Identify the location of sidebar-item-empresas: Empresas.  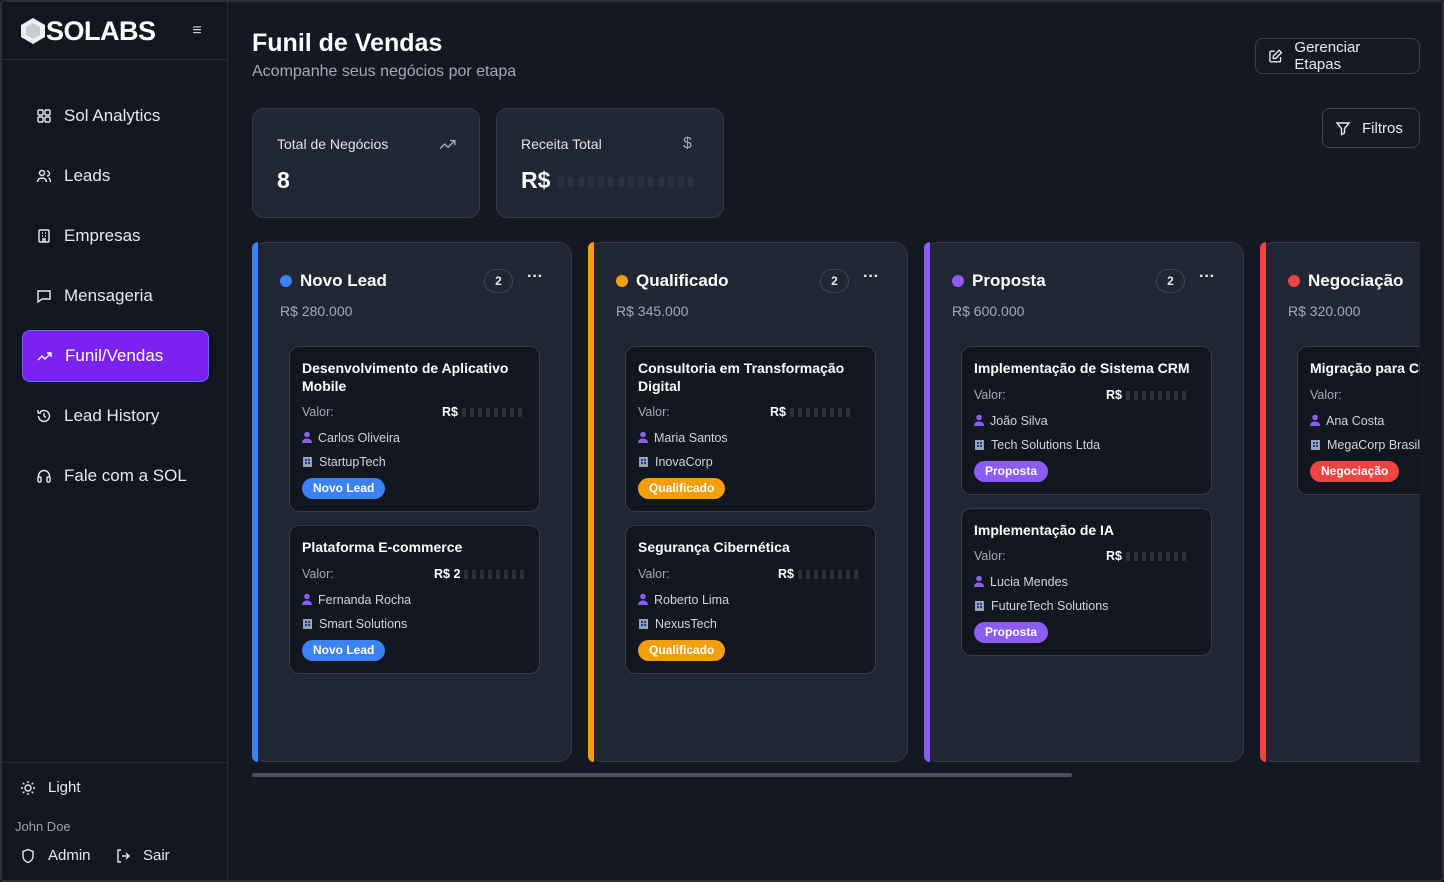
(115, 236).